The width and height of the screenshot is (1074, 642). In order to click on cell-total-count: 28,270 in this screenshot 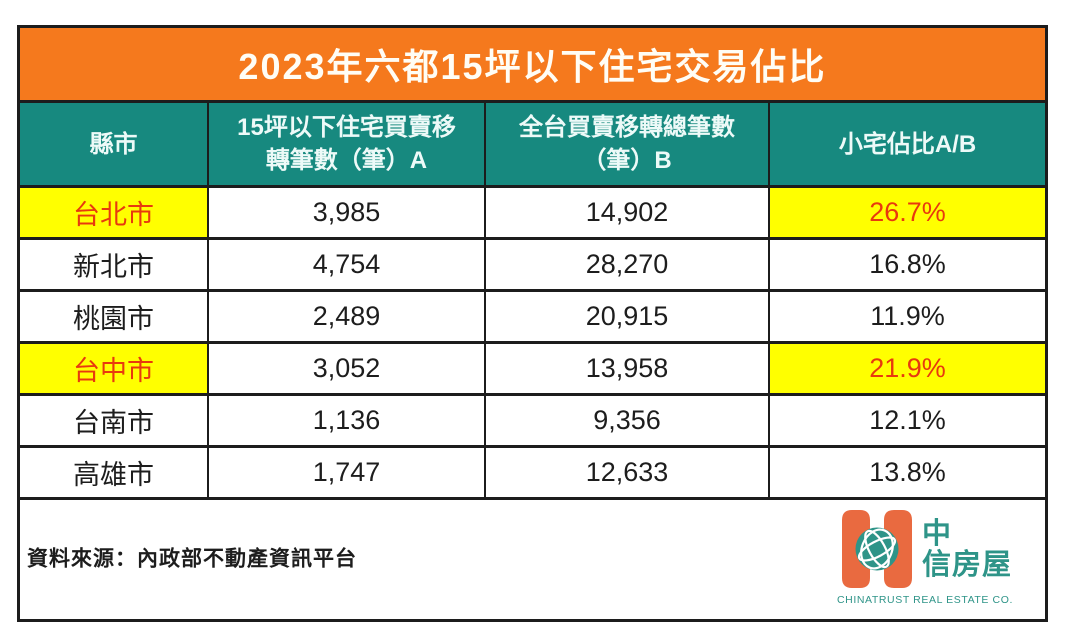, I will do `click(628, 264)`.